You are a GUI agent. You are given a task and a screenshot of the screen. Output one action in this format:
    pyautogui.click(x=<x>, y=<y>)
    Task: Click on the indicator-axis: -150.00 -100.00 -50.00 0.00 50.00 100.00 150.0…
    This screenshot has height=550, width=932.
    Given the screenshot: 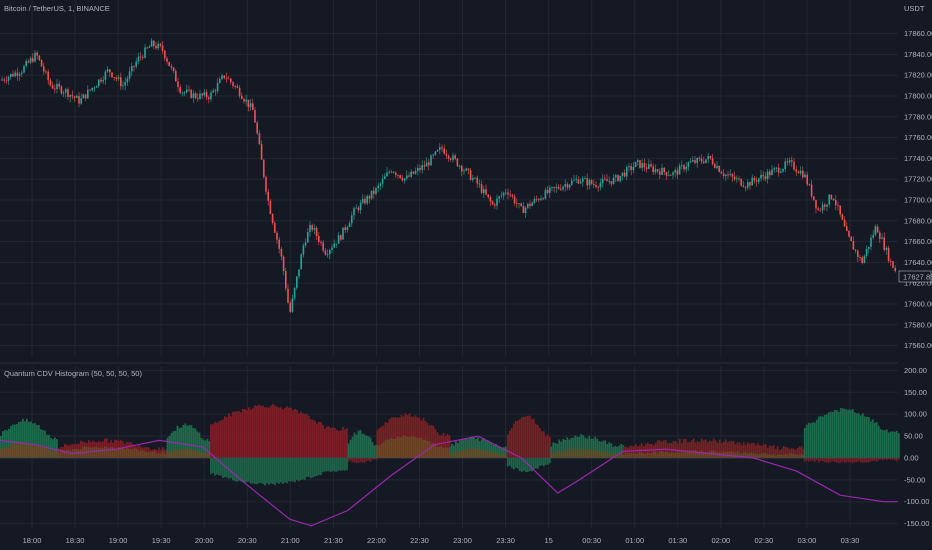 What is the action you would take?
    pyautogui.click(x=916, y=447)
    